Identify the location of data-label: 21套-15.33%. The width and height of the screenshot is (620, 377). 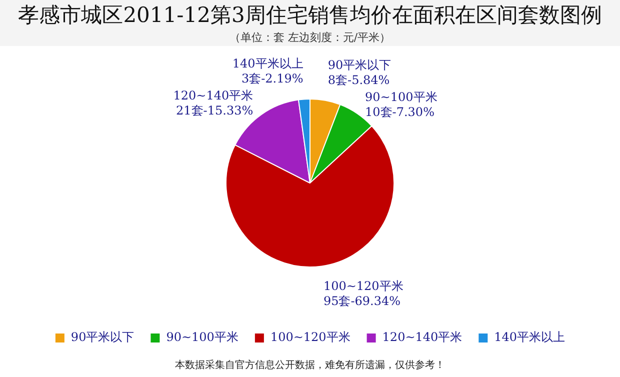
(215, 110).